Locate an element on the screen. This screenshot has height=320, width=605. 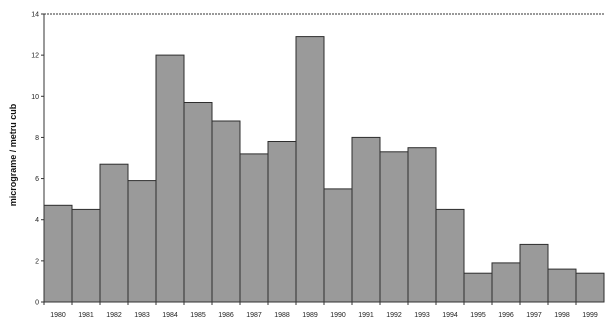
bar-1997 is located at coordinates (534, 273).